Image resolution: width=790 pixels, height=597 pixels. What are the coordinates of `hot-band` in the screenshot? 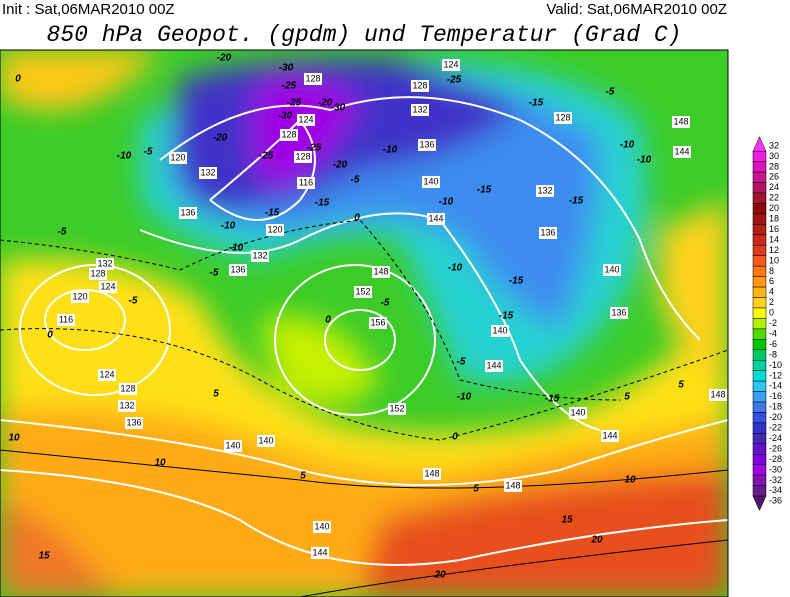 It's located at (544, 533).